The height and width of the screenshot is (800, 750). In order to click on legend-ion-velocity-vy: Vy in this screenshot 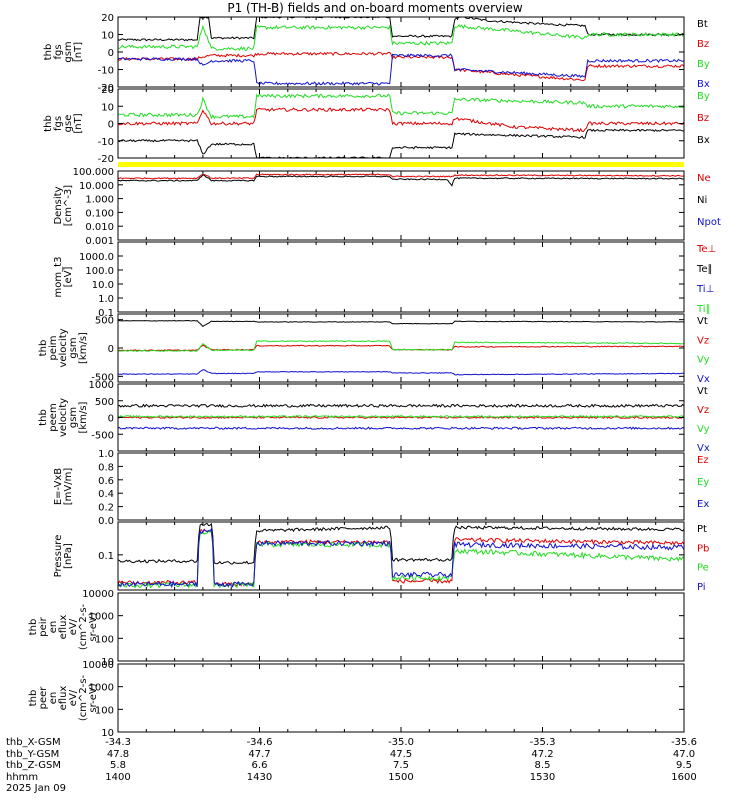, I will do `click(703, 360)`.